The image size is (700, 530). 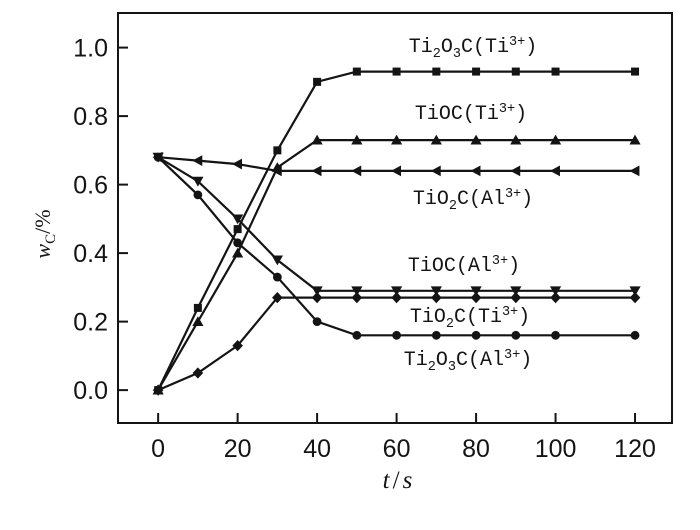 I want to click on y-axis-tick-label: 0.0, so click(x=90, y=391).